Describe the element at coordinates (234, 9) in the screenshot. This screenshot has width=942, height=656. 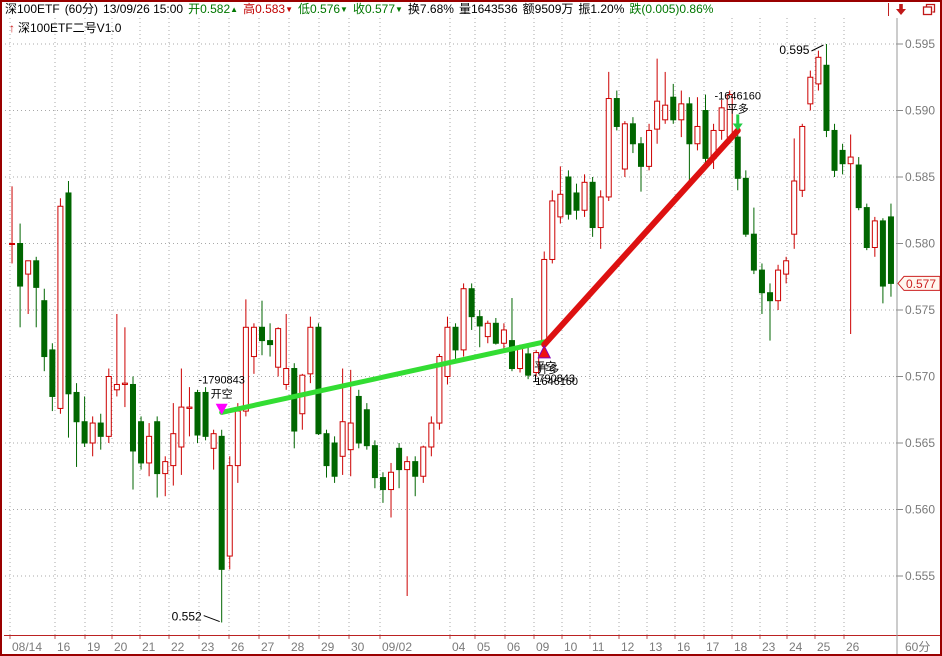
I see `open-arrow-icon: ▲` at that location.